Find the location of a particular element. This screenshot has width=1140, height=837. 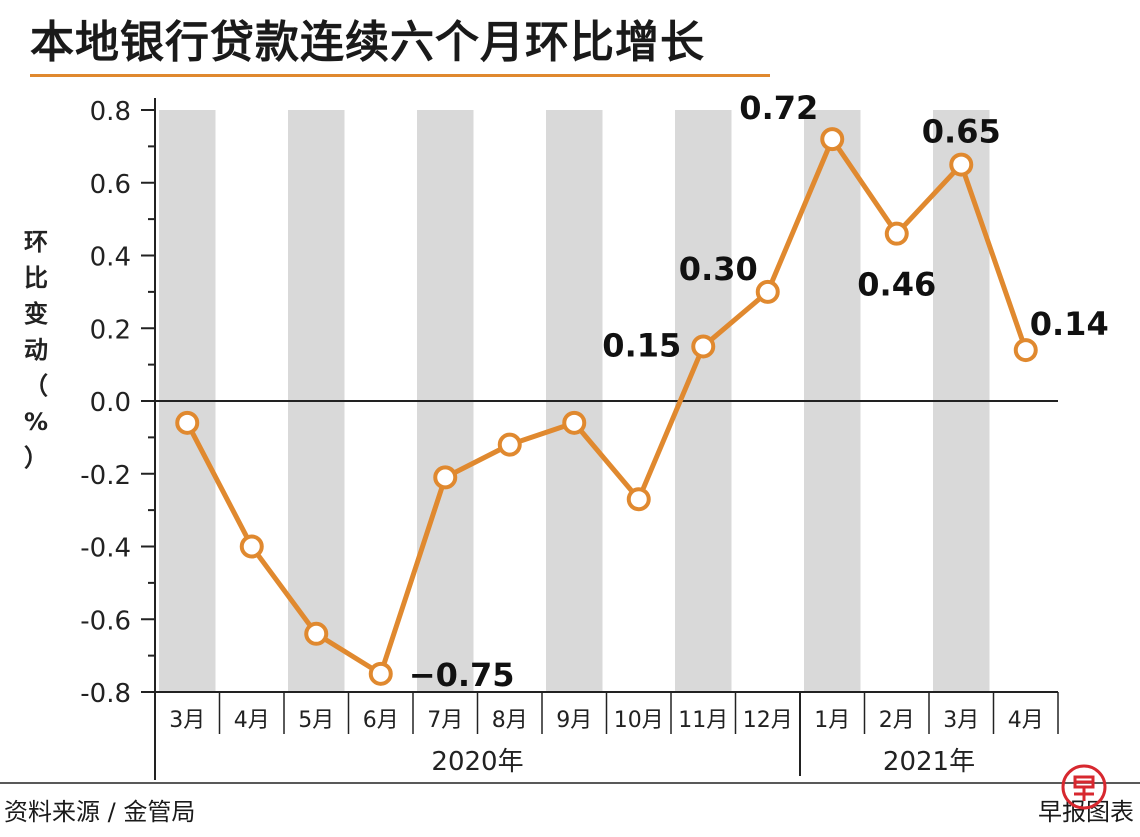

data-label: 0.30 is located at coordinates (718, 269).